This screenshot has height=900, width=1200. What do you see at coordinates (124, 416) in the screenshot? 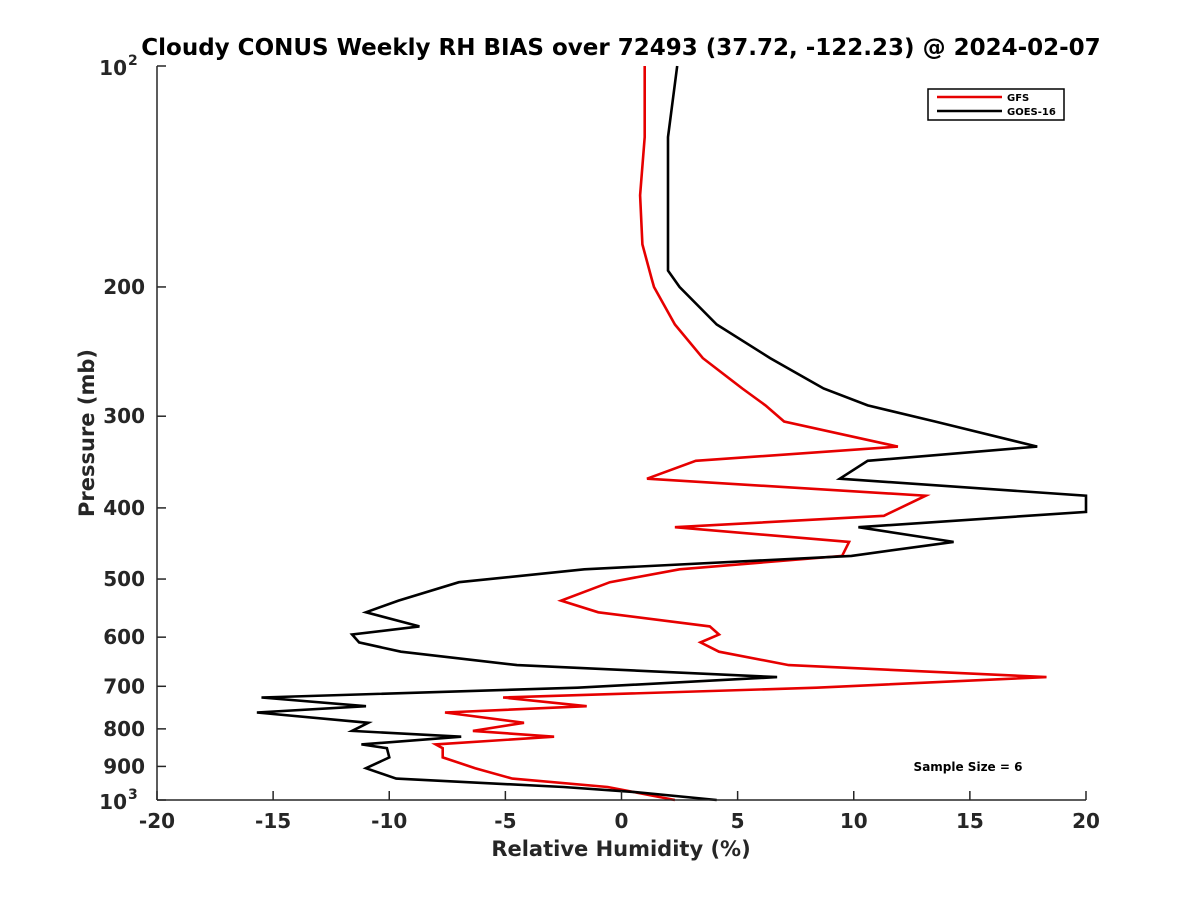
I see `y-tick-label: 300` at bounding box center [124, 416].